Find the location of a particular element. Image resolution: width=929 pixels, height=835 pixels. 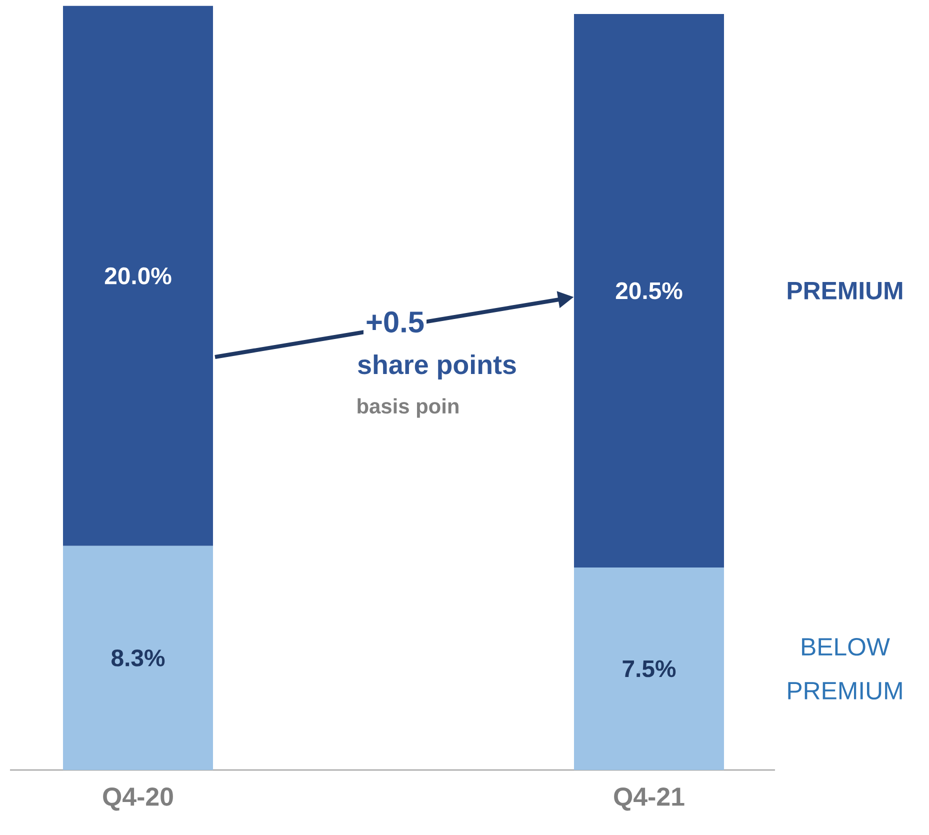

annotation: basis poin is located at coordinates (408, 408).